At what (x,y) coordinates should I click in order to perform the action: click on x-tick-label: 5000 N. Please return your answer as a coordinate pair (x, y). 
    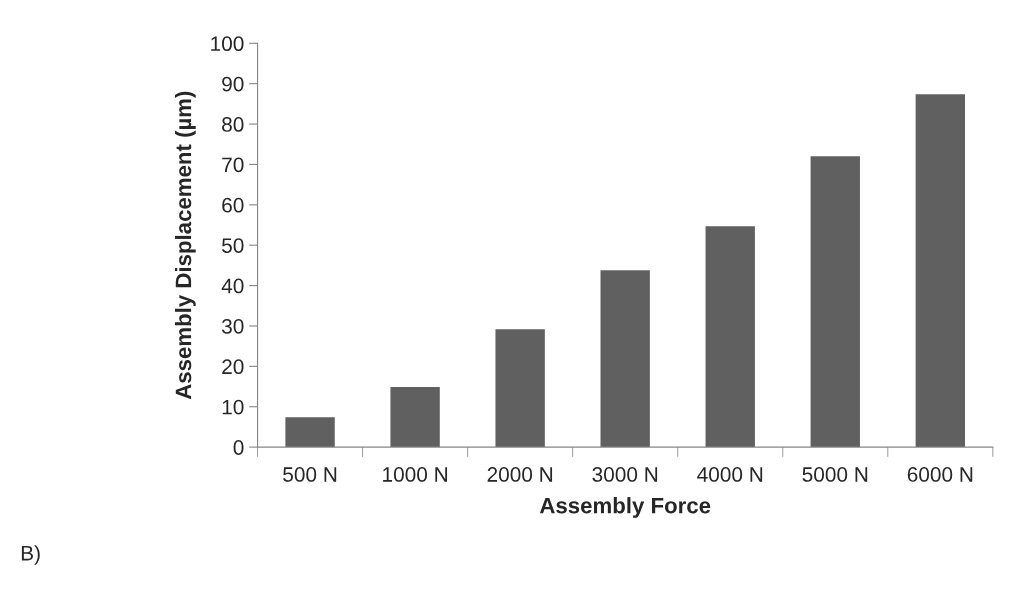
    Looking at the image, I should click on (835, 474).